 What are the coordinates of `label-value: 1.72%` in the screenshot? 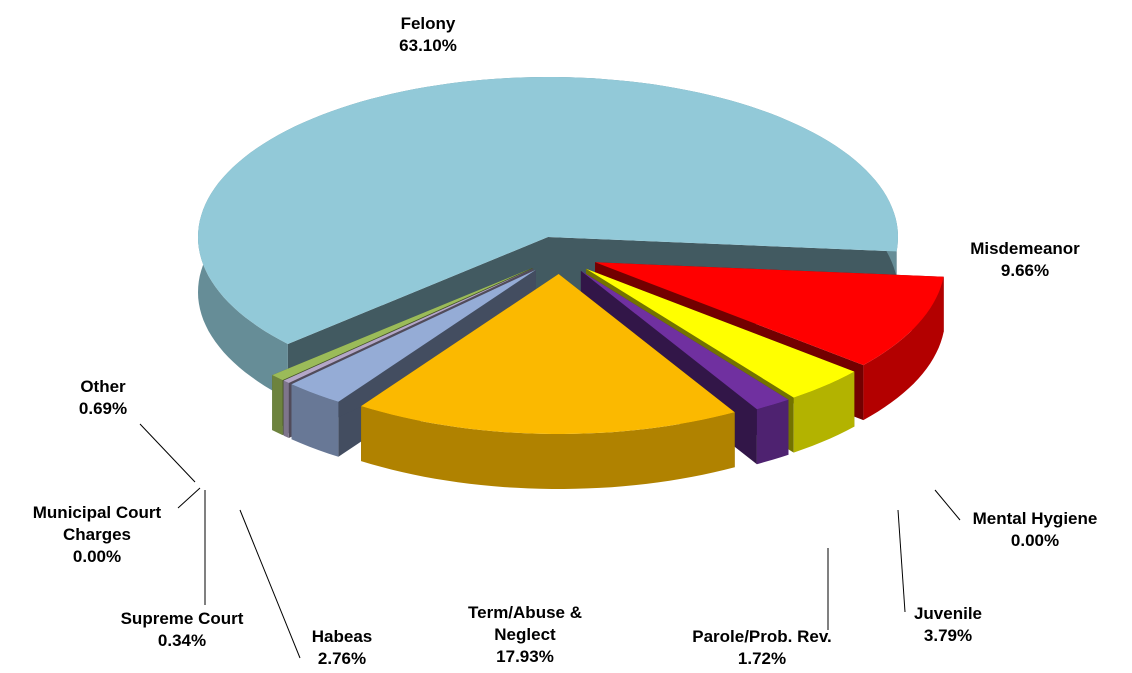 It's located at (762, 658).